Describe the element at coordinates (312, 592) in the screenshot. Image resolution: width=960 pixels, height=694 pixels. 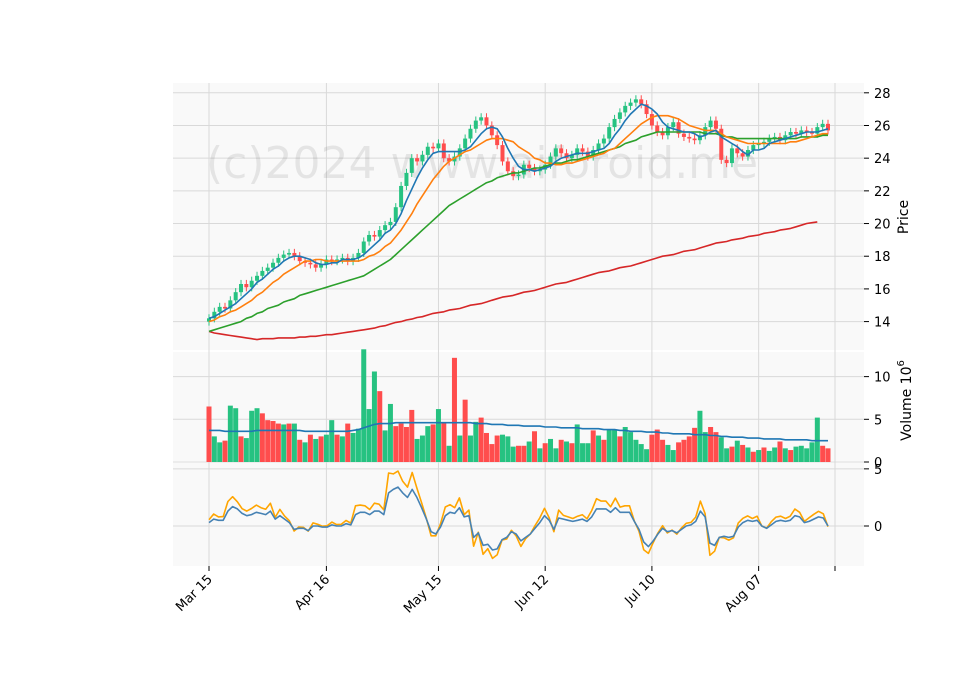
I see `x-tick-label: Apr 16` at that location.